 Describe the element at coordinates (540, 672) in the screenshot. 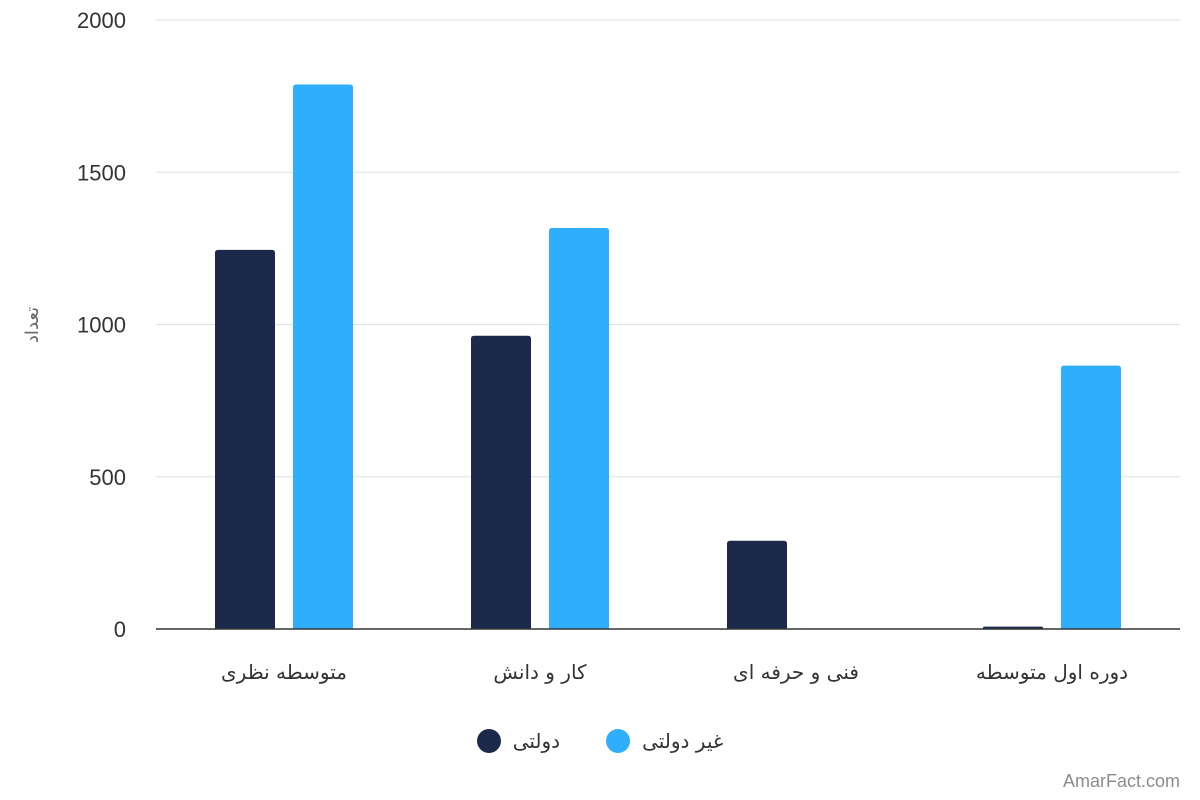

I see `x-tick-label: کار و دانش` at that location.